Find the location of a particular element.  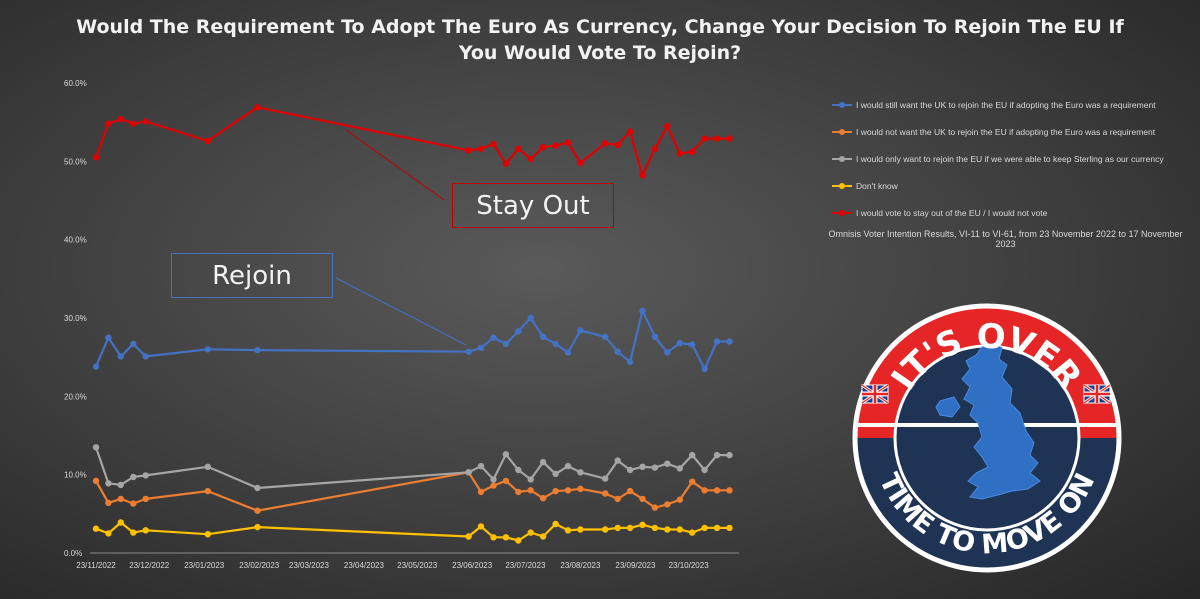

y-tick-label: 0.0% is located at coordinates (73, 553).